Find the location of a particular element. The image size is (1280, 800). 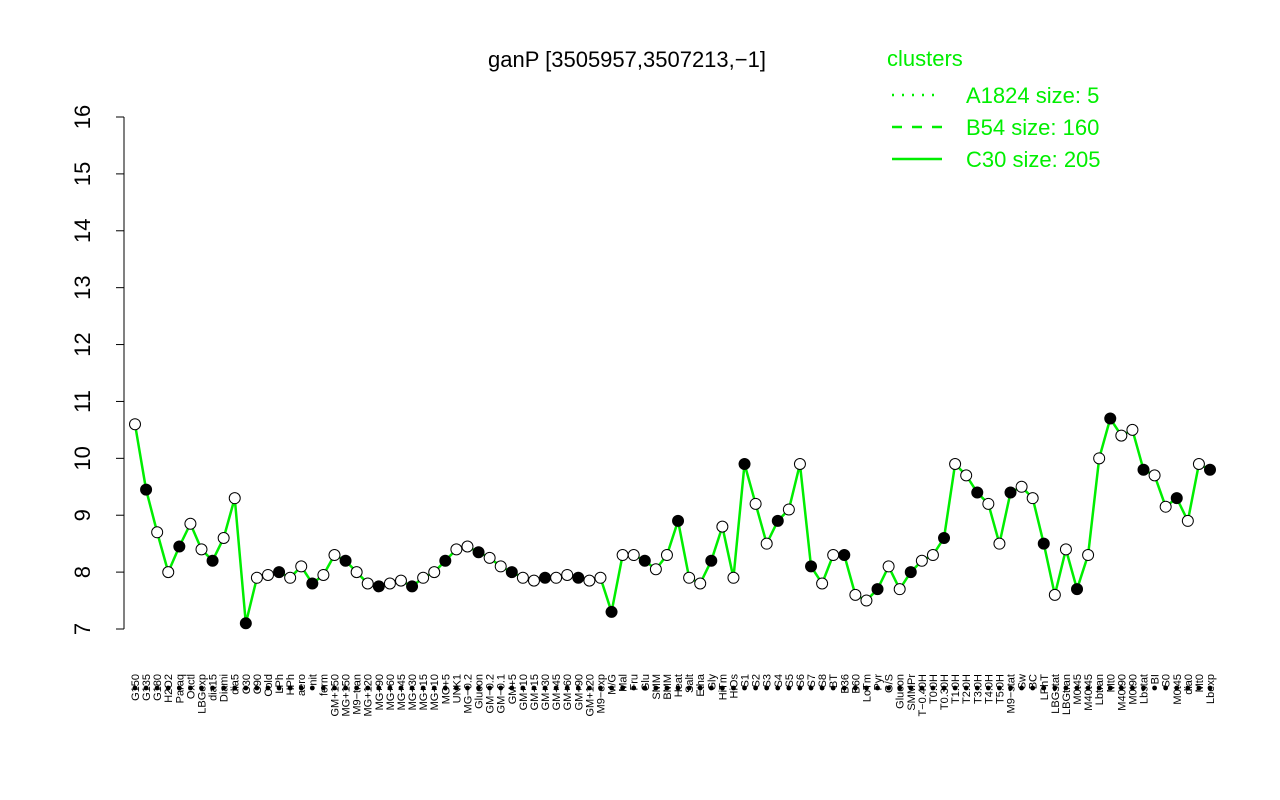

x-tick-label: M40t45 is located at coordinates (1089, 692).